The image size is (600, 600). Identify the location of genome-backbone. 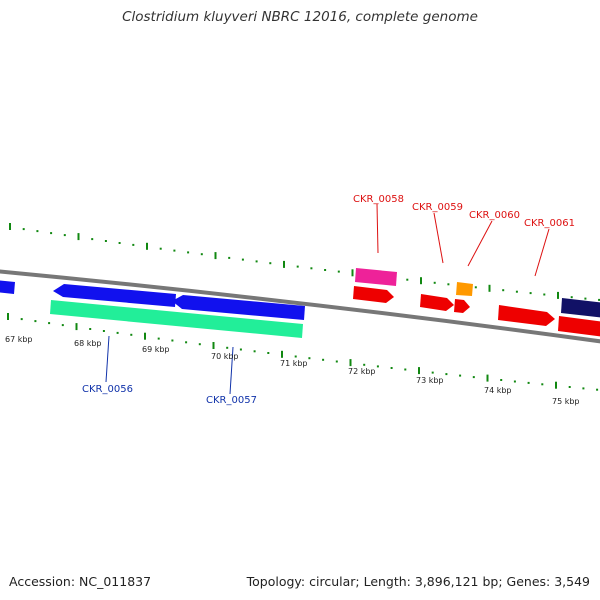
(300, 306).